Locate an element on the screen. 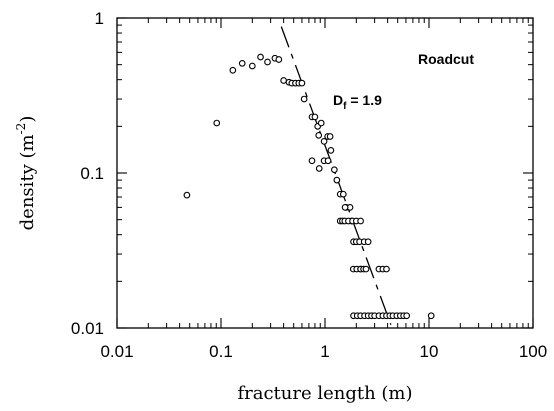  y-tick-label: 0.01 is located at coordinates (87, 328).